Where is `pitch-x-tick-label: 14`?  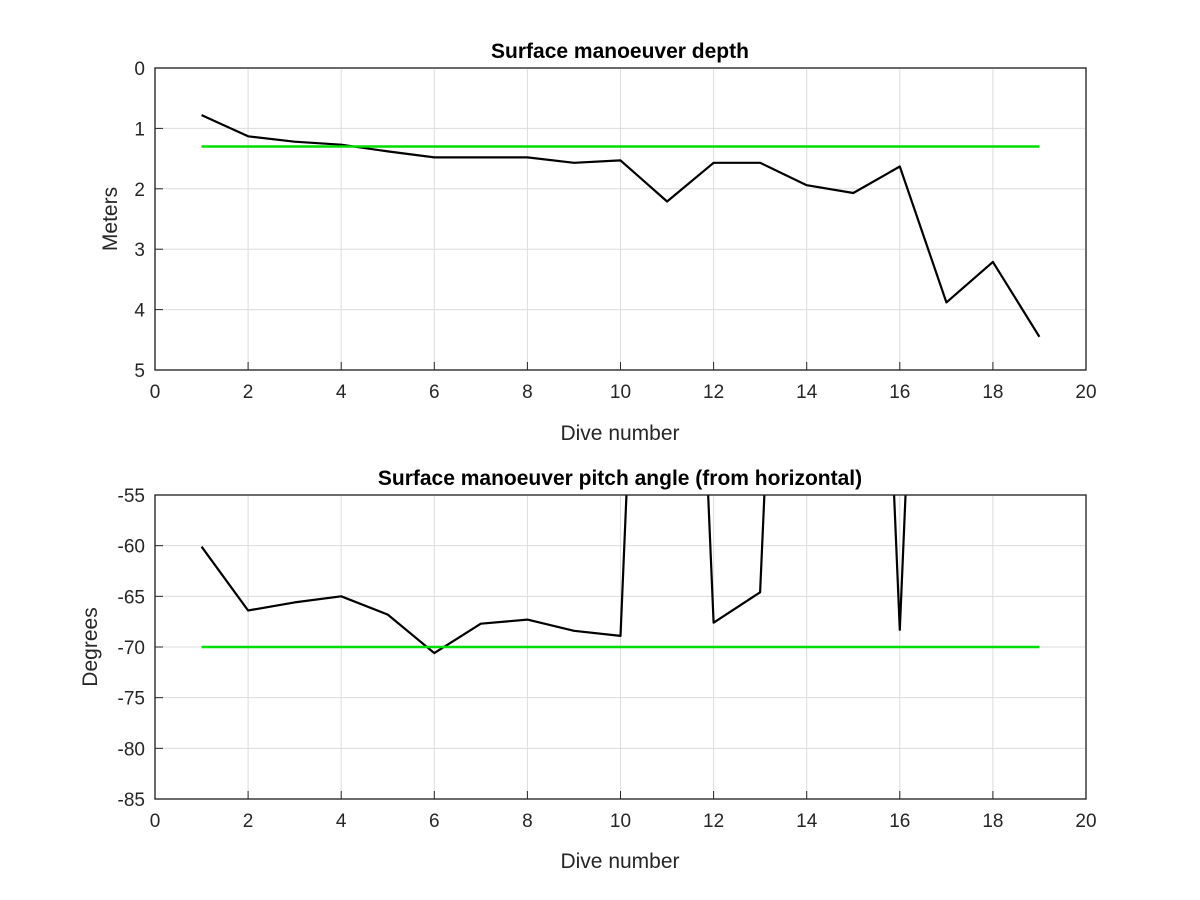
pitch-x-tick-label: 14 is located at coordinates (807, 821).